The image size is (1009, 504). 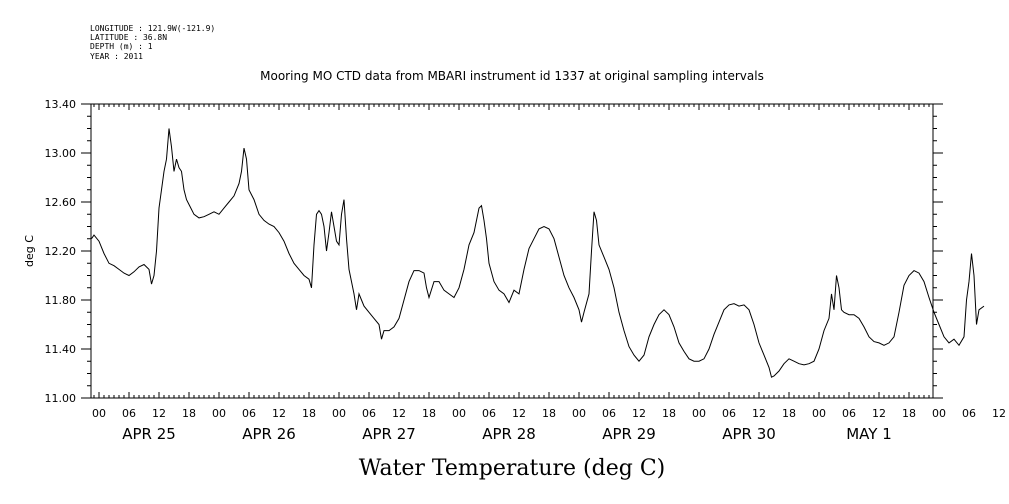 I want to click on day-label: APR 30, so click(x=749, y=434).